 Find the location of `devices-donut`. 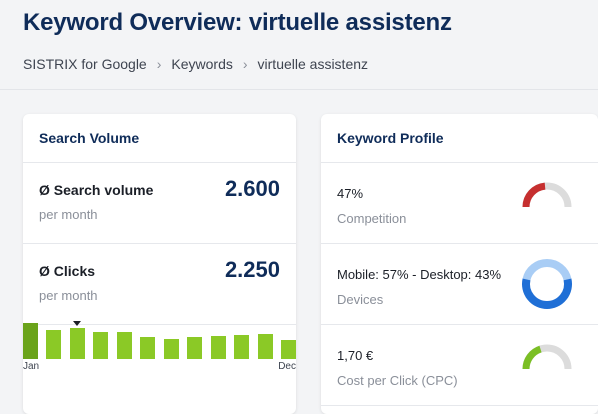

devices-donut is located at coordinates (547, 284).